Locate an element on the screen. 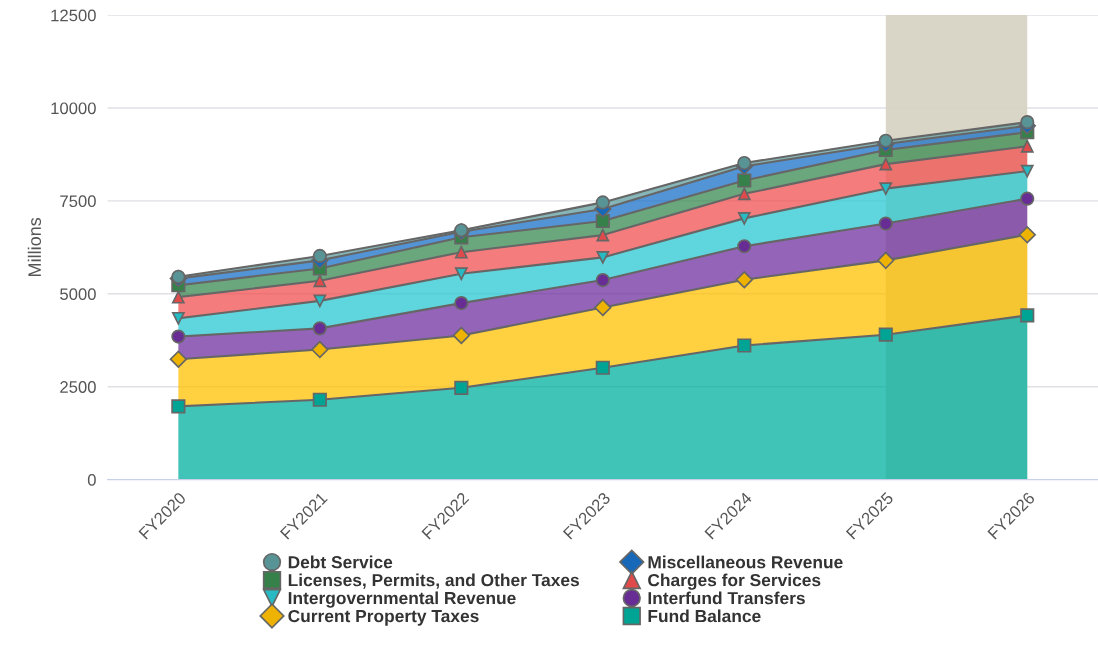 The height and width of the screenshot is (657, 1098). y-tick-label: 2500 is located at coordinates (78, 387).